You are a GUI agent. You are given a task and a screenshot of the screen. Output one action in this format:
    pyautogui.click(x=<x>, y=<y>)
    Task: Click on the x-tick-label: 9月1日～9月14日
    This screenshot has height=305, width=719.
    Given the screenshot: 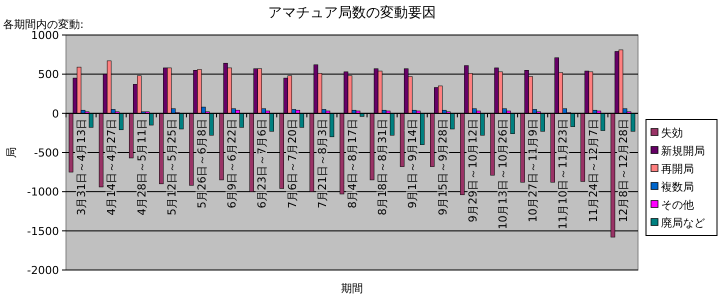 What is the action you would take?
    pyautogui.click(x=413, y=163)
    